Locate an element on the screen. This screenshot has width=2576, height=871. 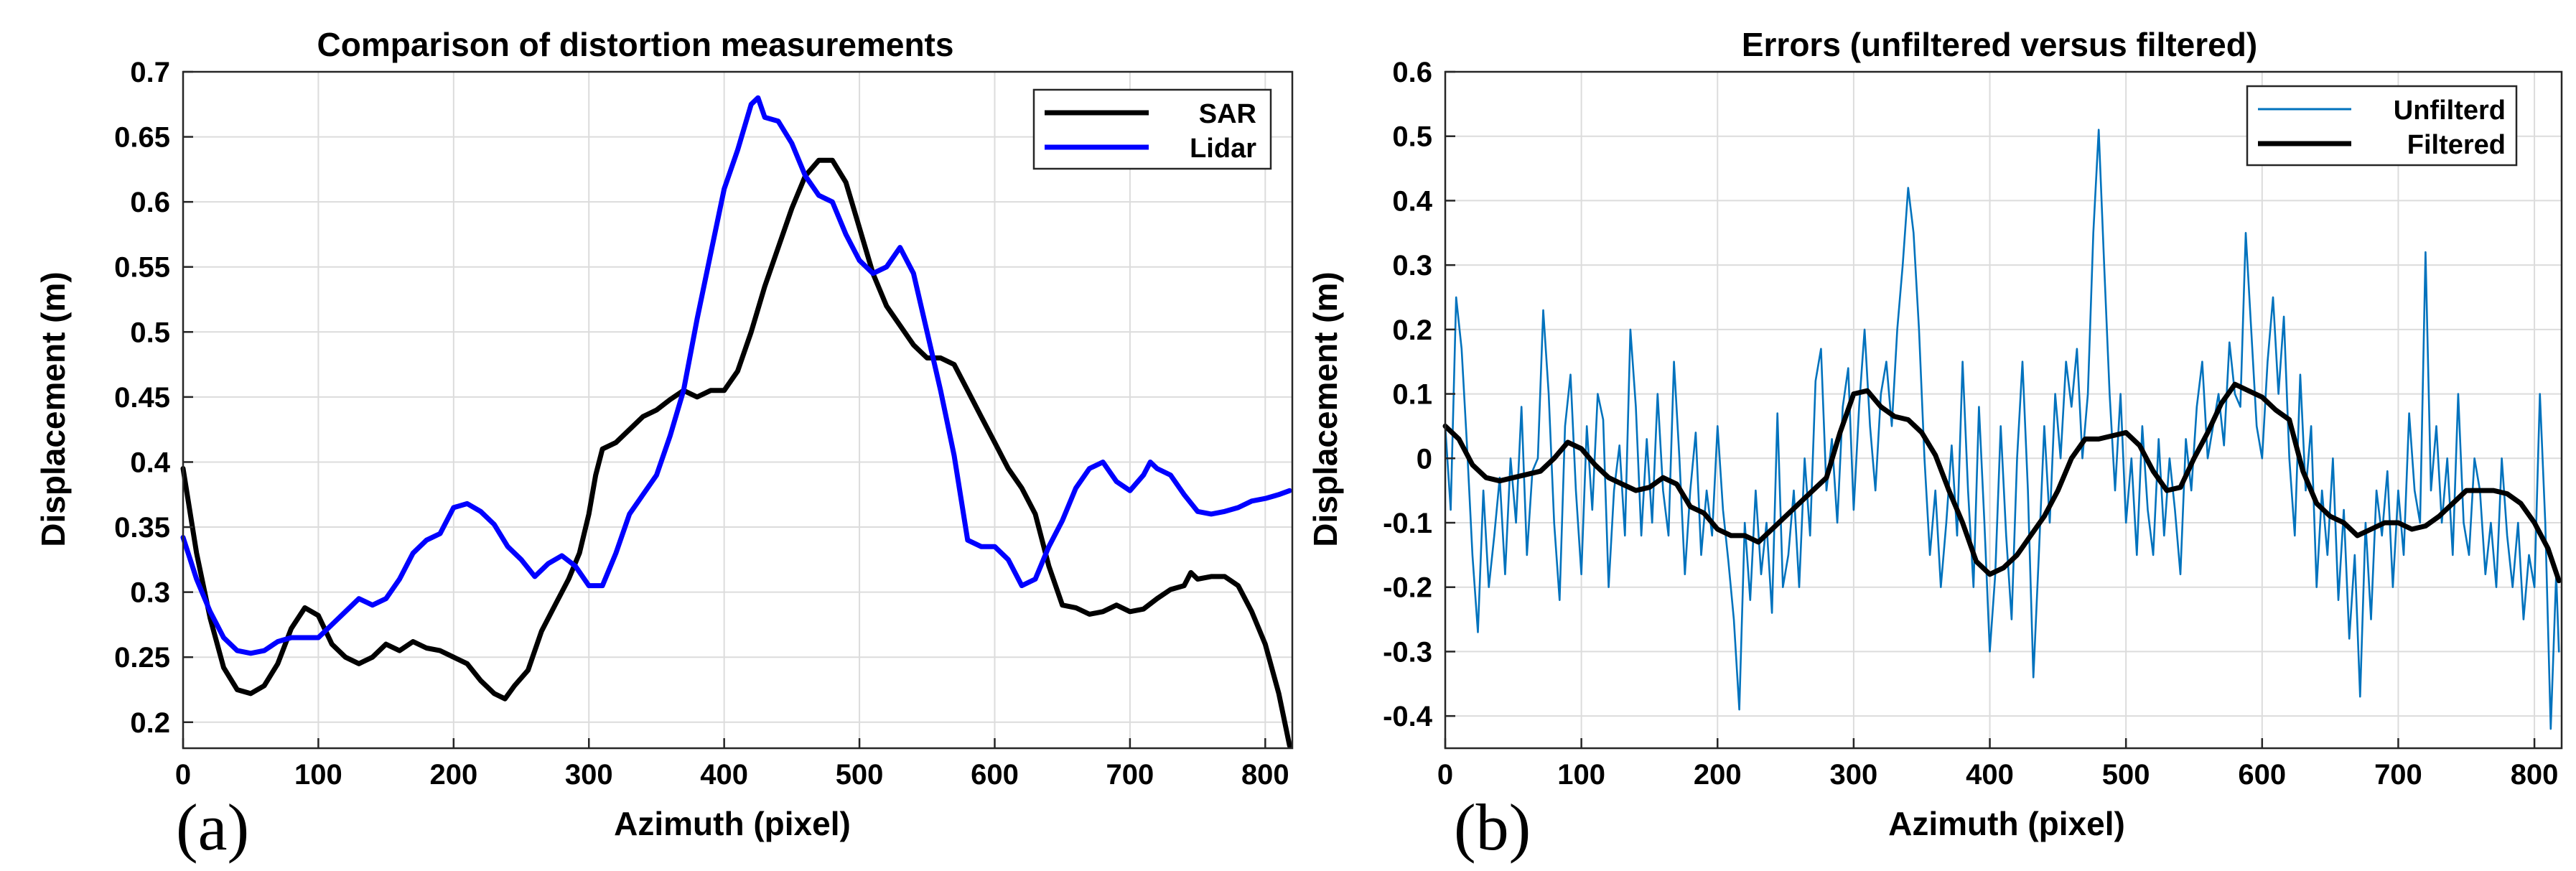
chart-a-xtick-label-500: 500 is located at coordinates (860, 775).